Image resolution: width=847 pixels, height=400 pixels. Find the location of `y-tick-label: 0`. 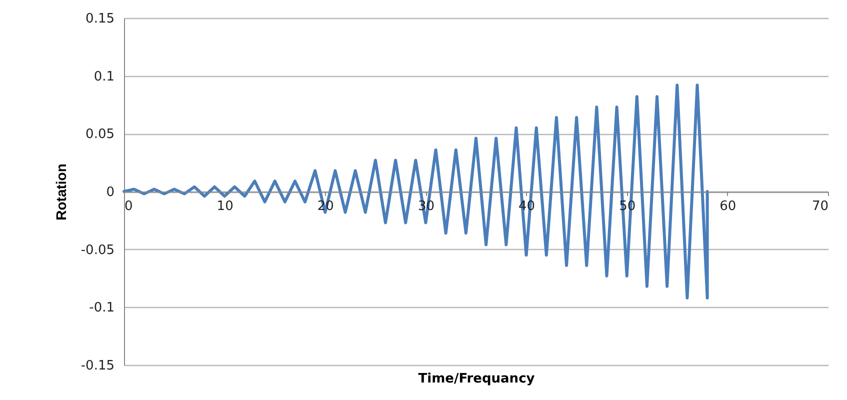

y-tick-label: 0 is located at coordinates (110, 192).